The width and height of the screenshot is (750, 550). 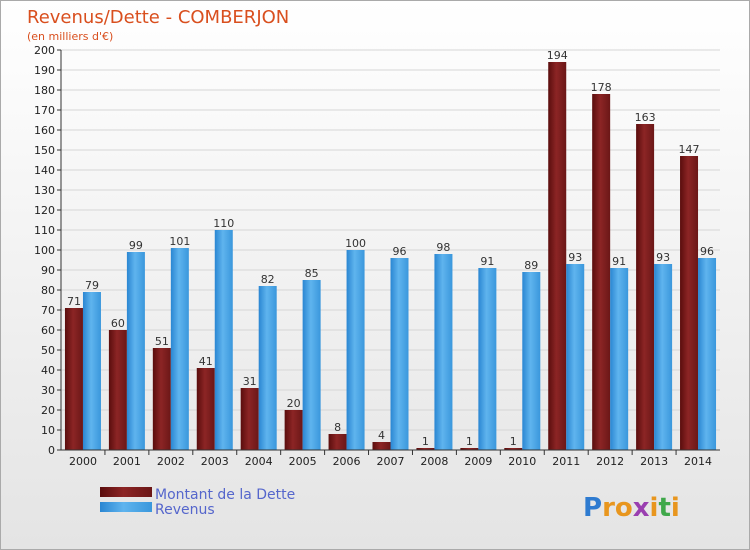 I want to click on logo-letter: x, so click(x=641, y=508).